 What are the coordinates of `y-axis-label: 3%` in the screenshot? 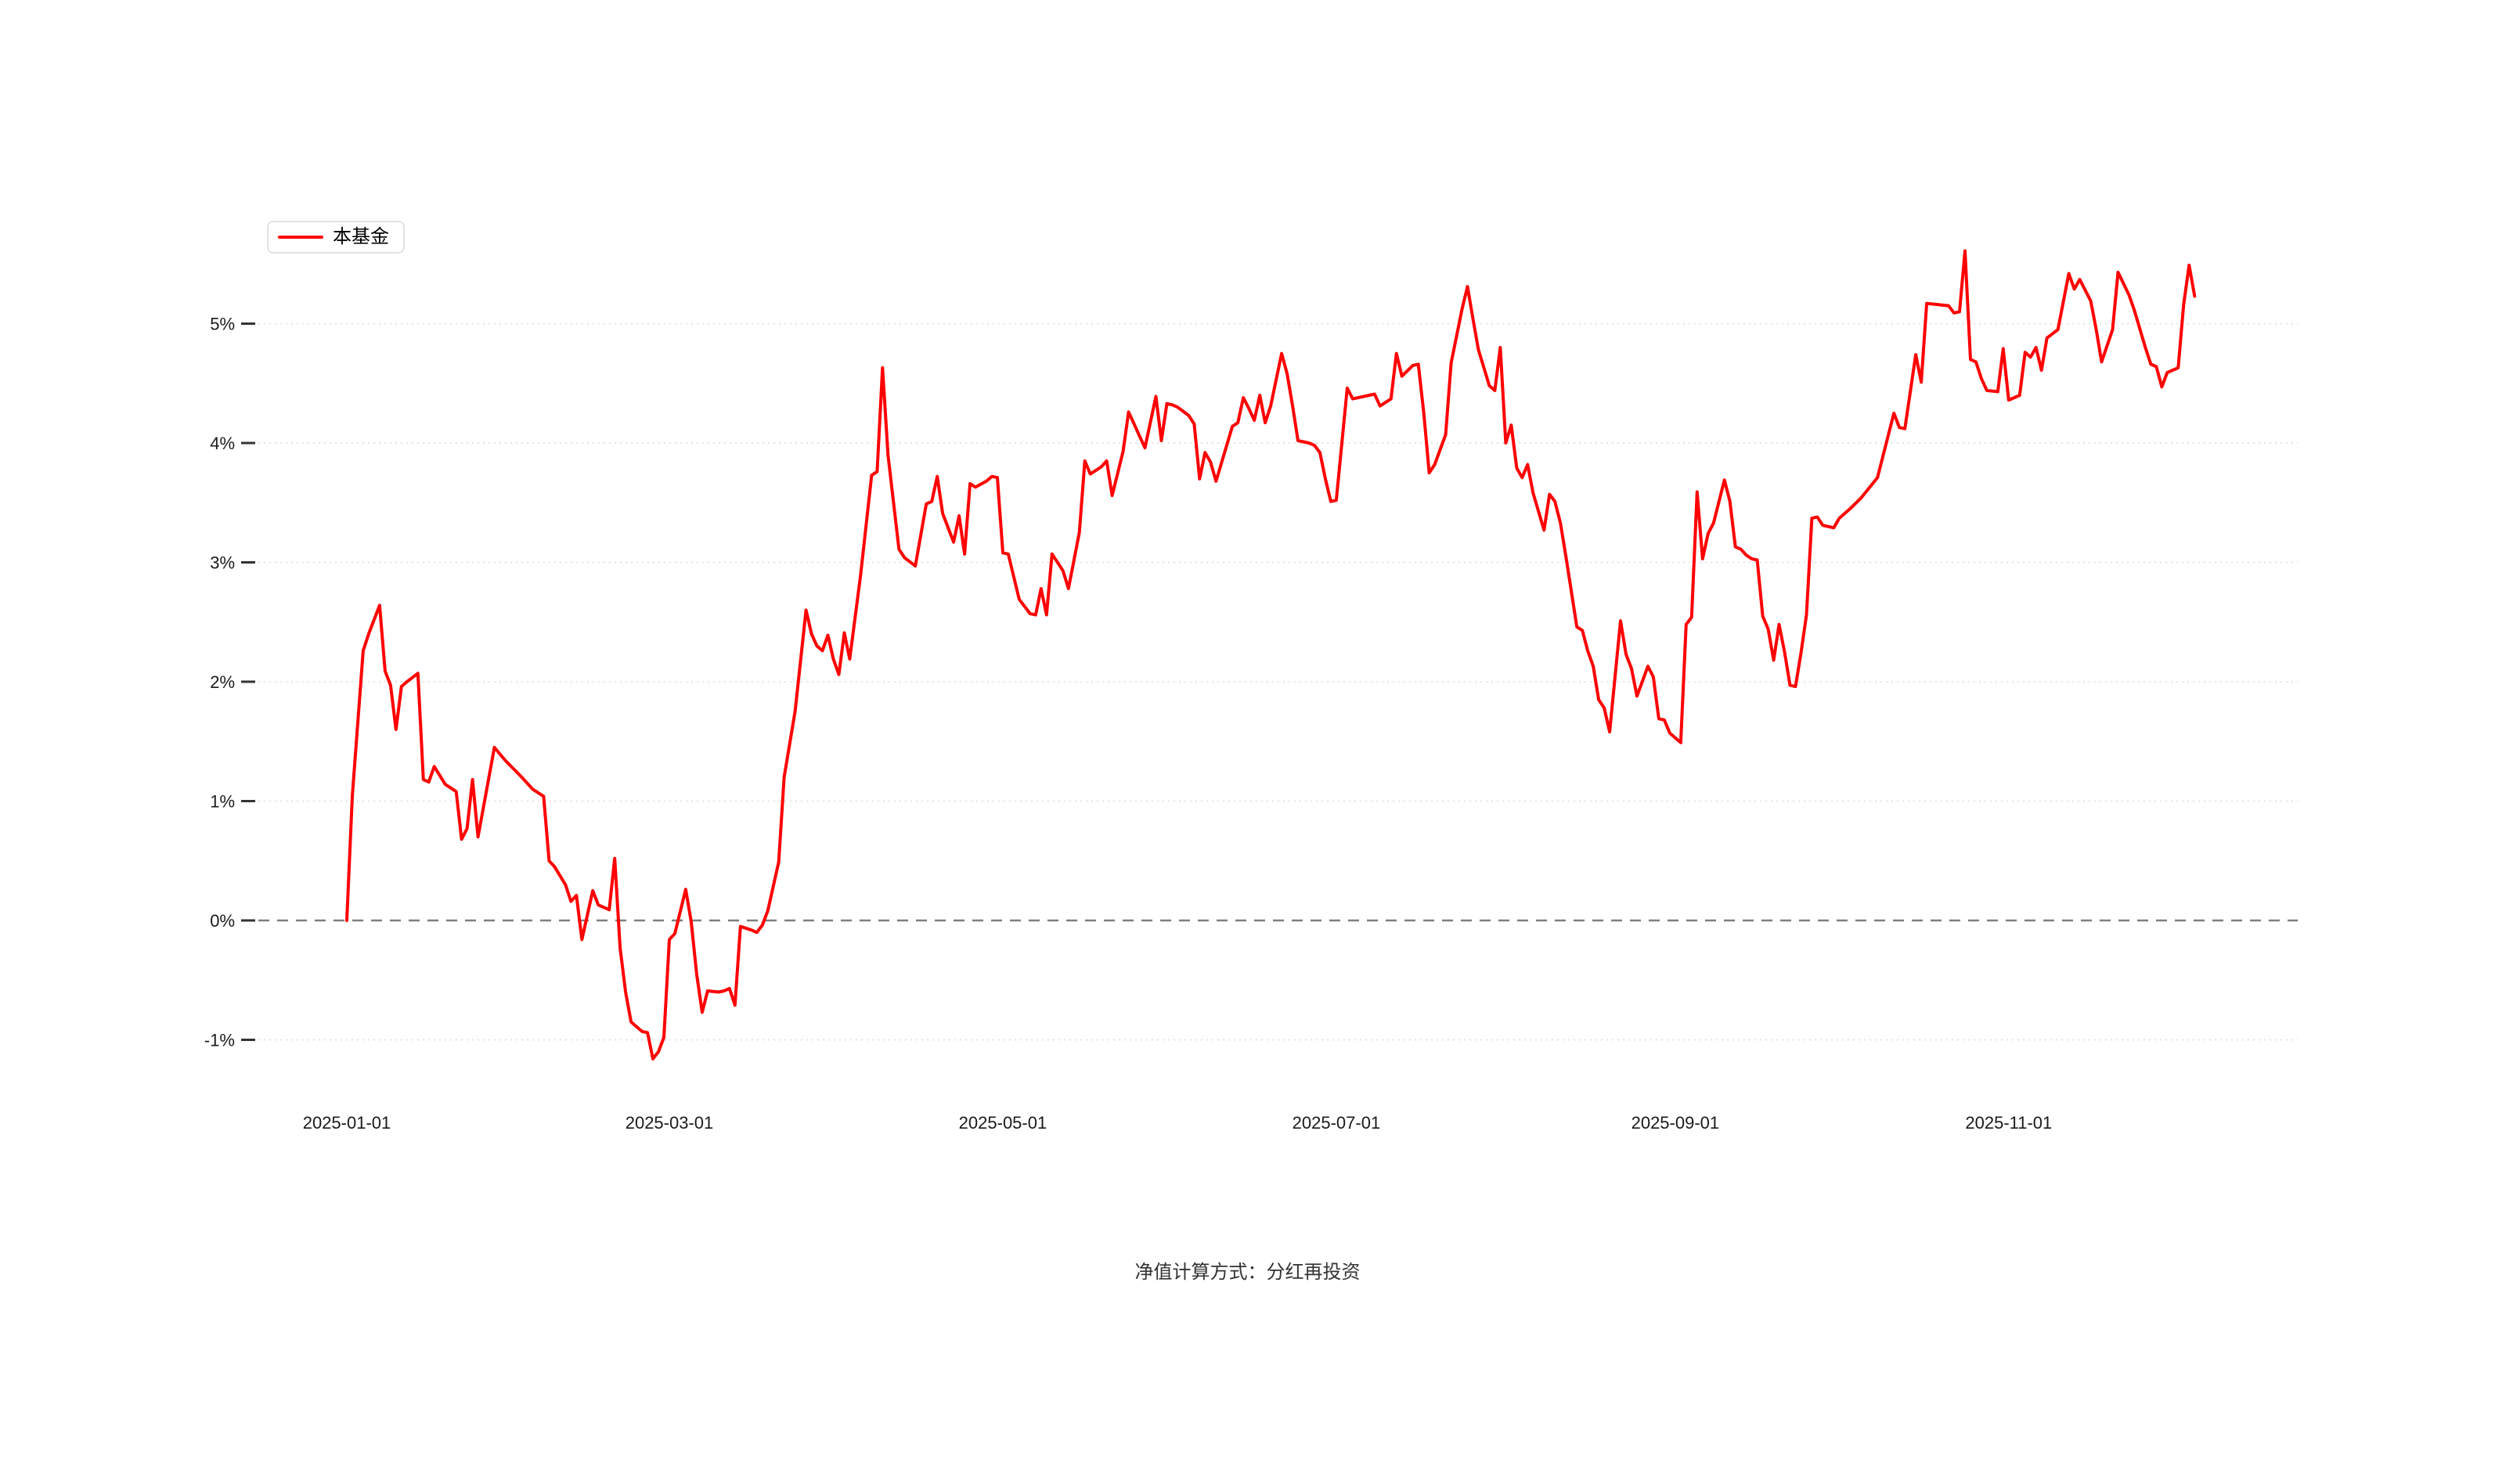 It's located at (222, 563).